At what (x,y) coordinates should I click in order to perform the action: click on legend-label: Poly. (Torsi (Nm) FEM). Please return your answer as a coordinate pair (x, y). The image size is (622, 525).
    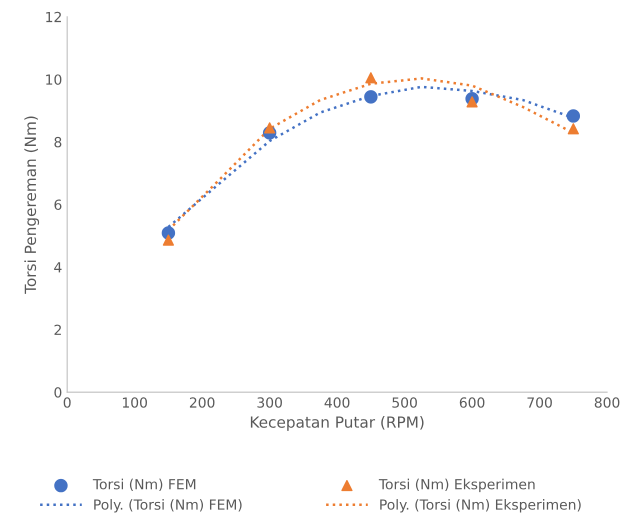
    Looking at the image, I should click on (168, 505).